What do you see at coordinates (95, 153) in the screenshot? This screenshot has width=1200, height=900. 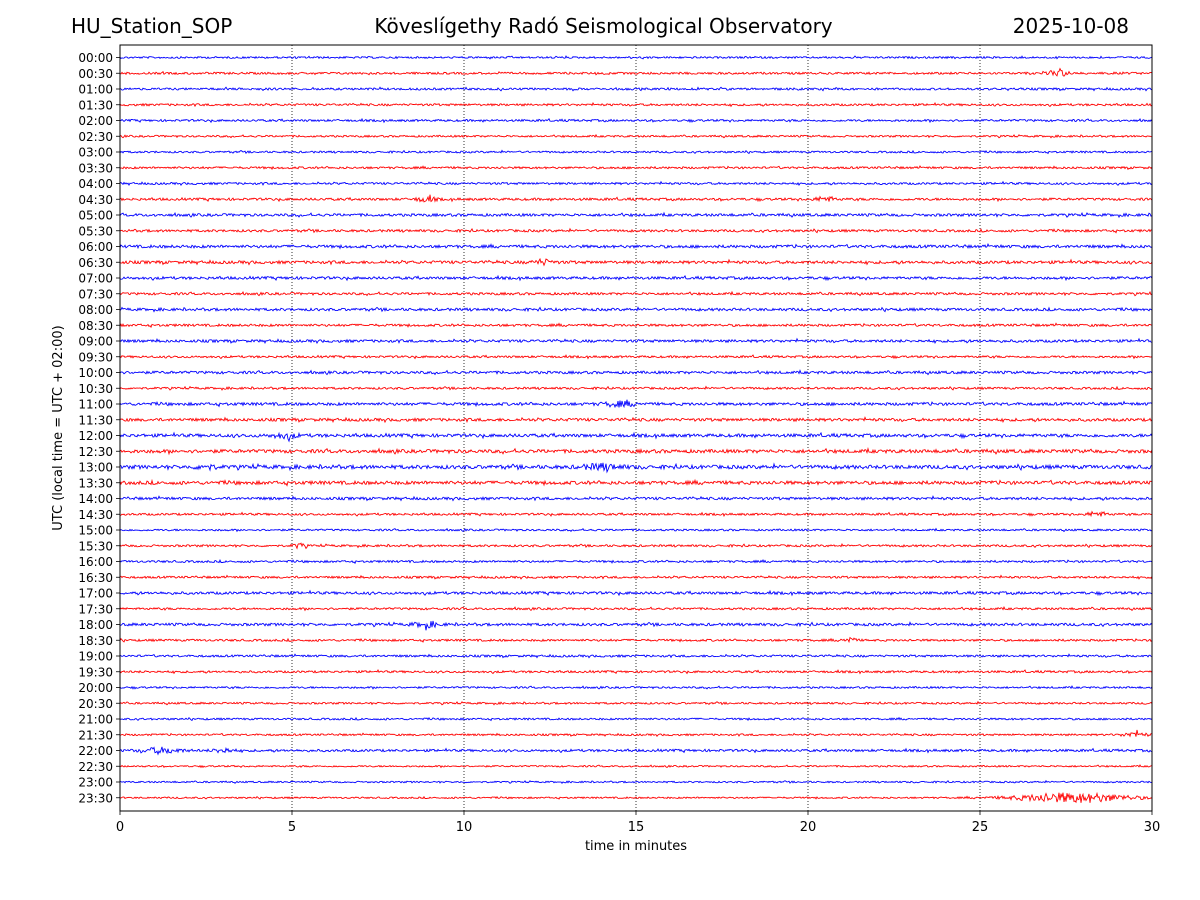 I see `y-tick-label: 03:00` at bounding box center [95, 153].